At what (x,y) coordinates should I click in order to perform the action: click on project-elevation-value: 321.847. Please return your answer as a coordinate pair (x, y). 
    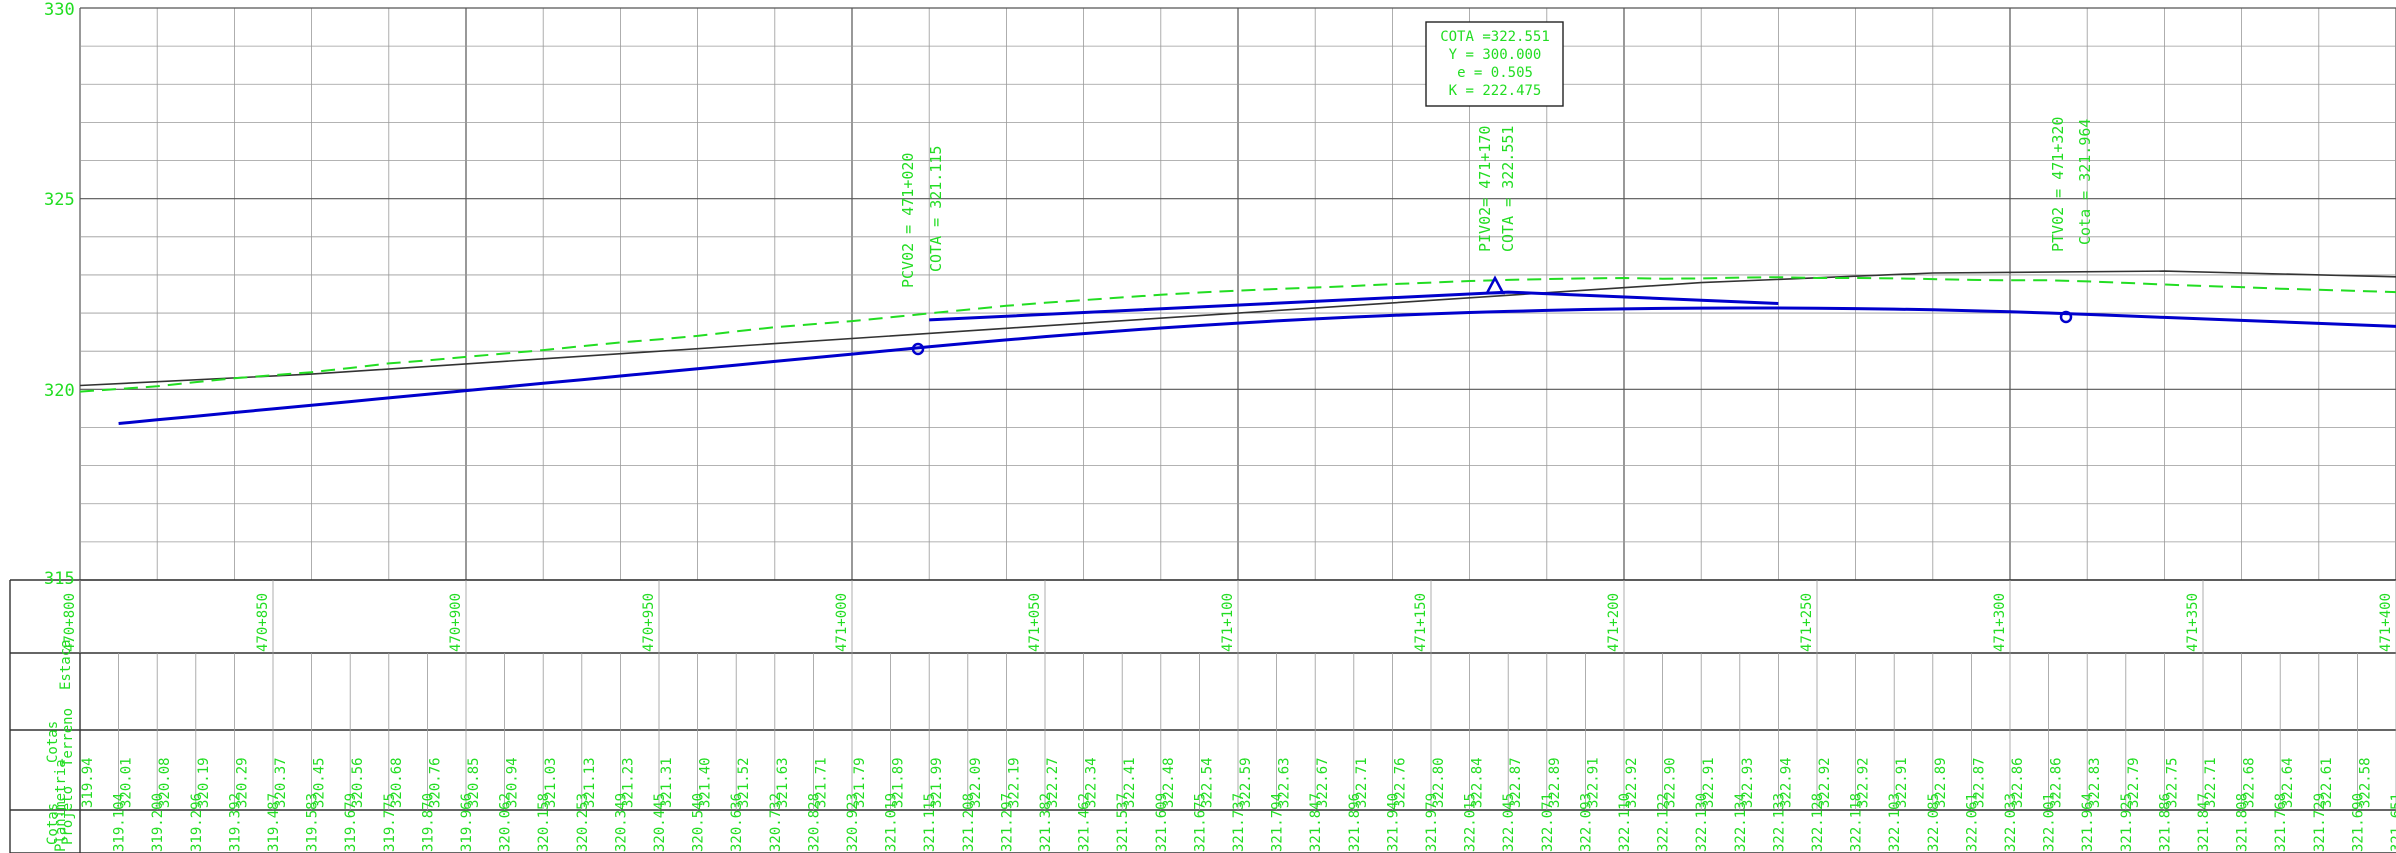
    Looking at the image, I should click on (2204, 822).